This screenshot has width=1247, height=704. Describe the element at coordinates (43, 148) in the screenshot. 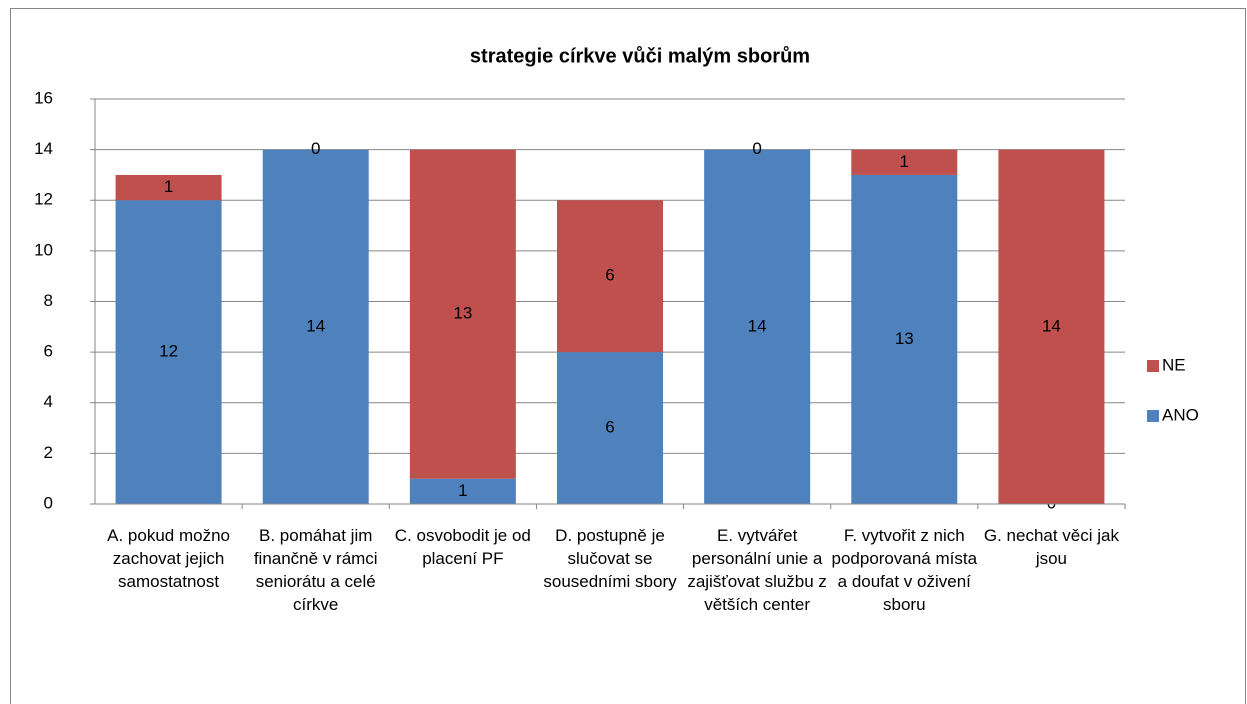

I see `y-tick-label: 14` at that location.